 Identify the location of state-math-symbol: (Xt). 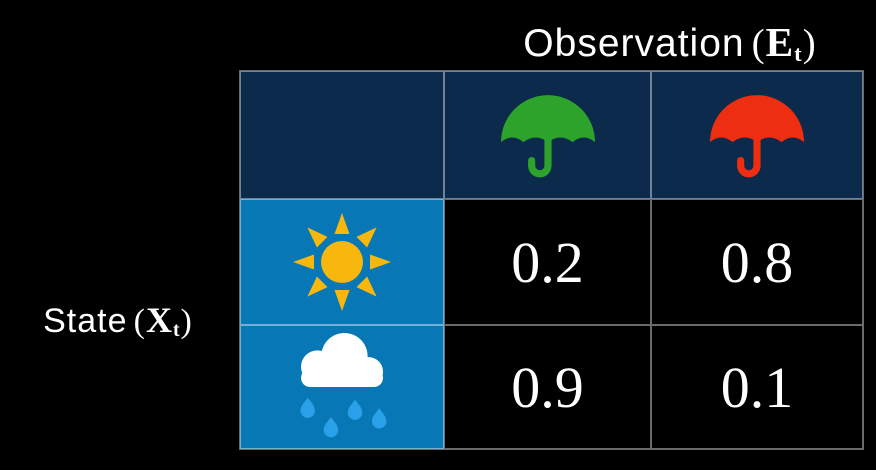
(163, 321).